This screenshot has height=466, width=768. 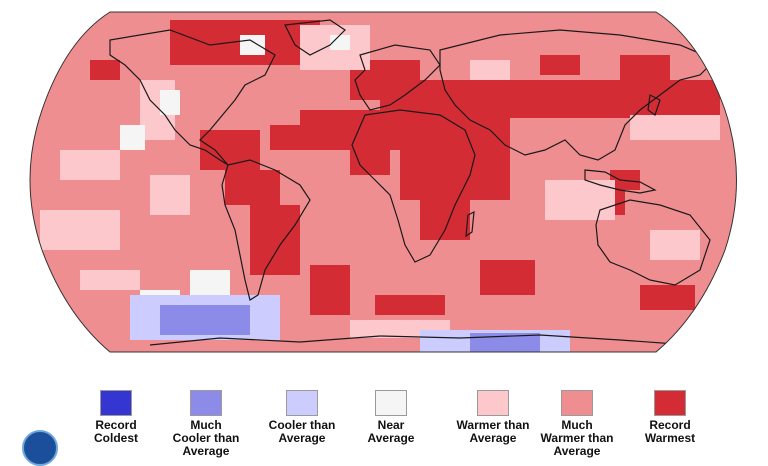 What do you see at coordinates (115, 431) in the screenshot?
I see `legend-label: Record Coldest` at bounding box center [115, 431].